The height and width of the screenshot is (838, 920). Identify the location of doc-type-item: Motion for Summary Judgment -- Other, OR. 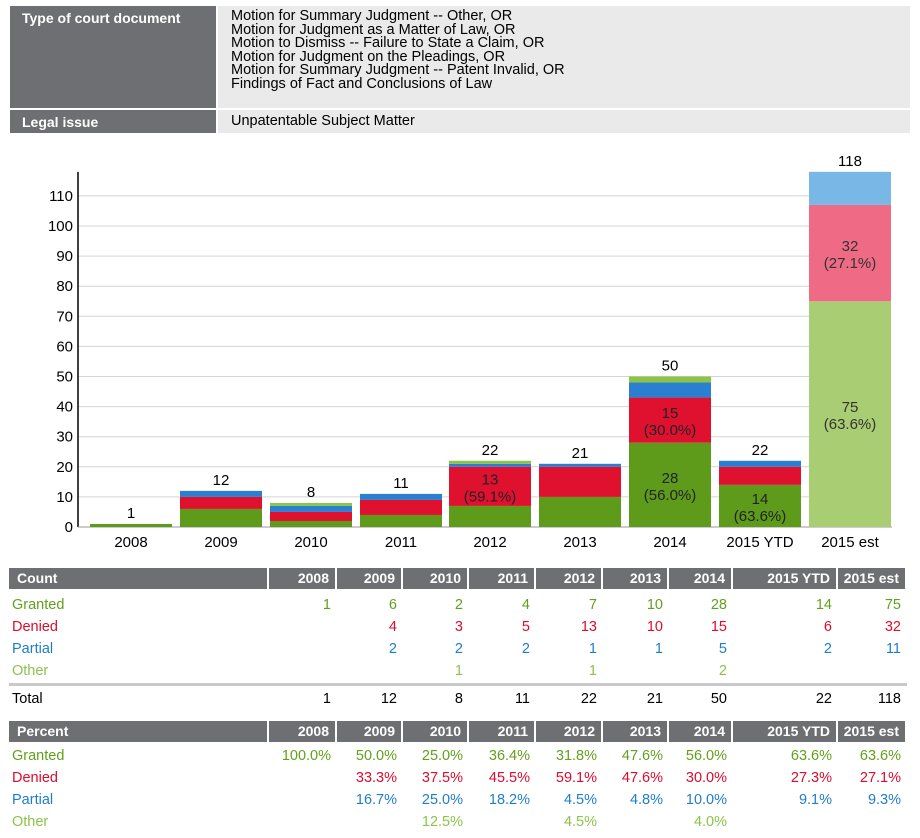
(372, 16).